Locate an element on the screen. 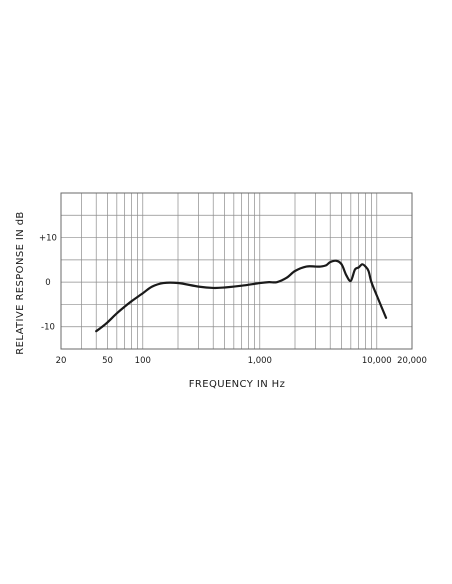  y-tick-label: -10 is located at coordinates (48, 328).